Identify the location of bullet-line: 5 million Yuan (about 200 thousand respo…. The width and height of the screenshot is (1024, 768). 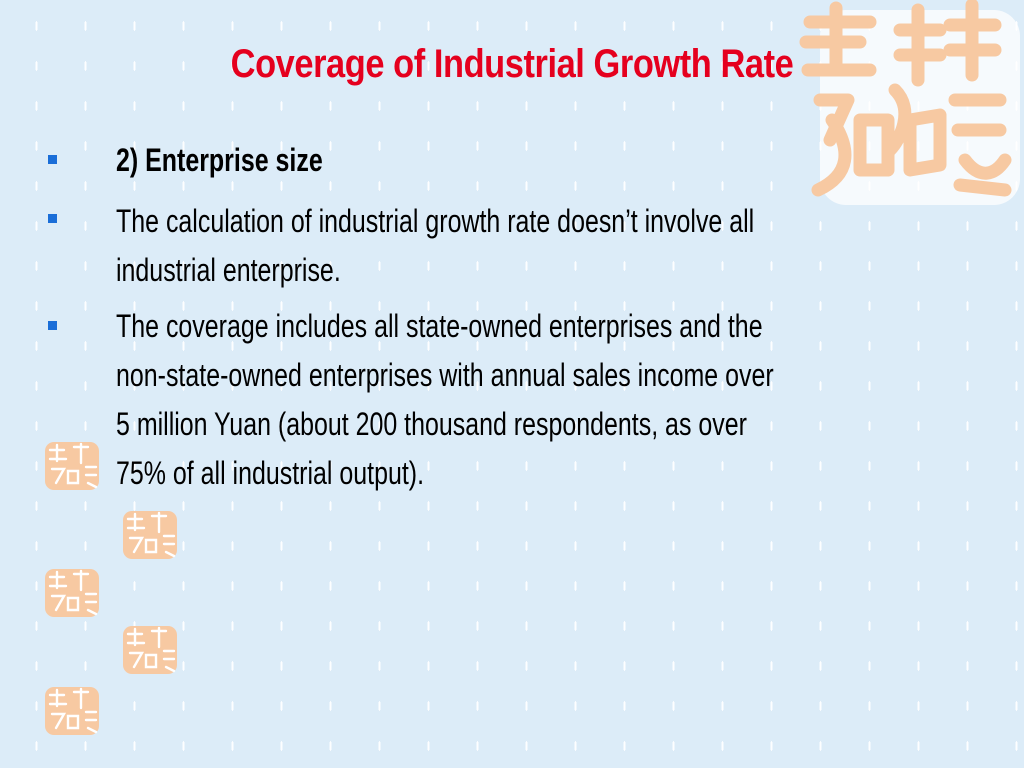
(431, 424).